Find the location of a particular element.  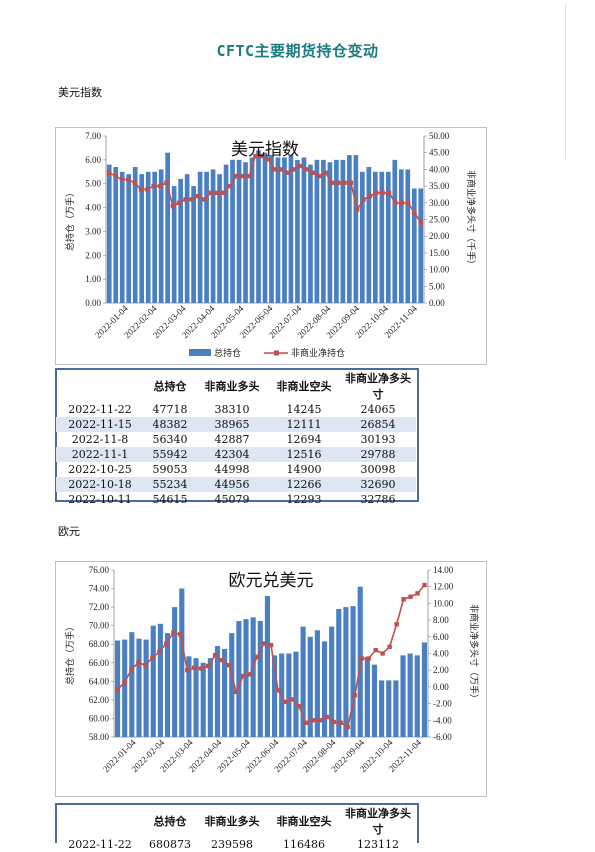

table-cell: 2022-10-11 is located at coordinates (100, 499).